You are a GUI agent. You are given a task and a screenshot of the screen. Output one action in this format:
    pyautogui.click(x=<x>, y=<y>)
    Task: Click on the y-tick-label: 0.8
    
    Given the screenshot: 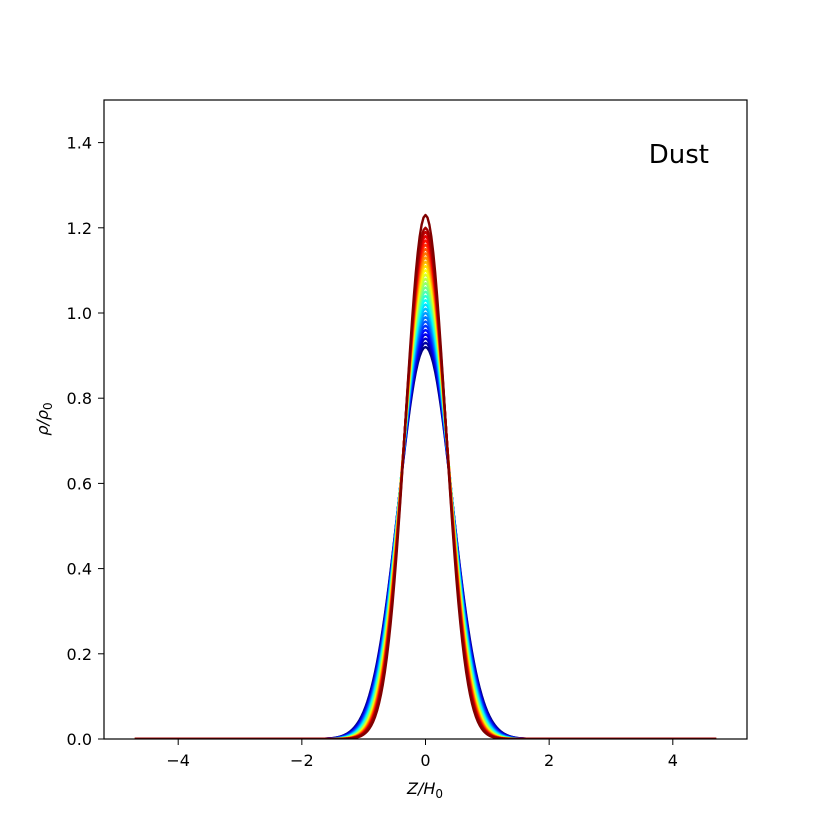 What is the action you would take?
    pyautogui.click(x=79, y=398)
    